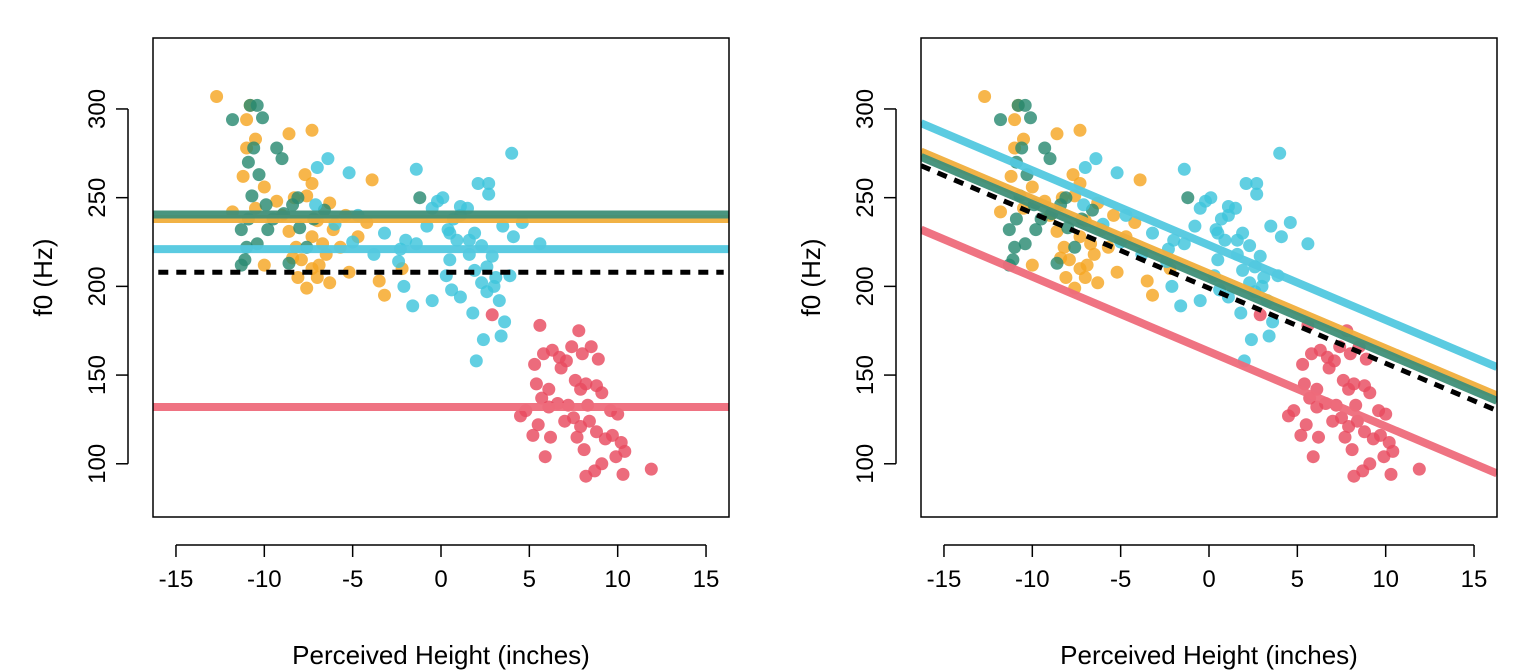  Describe the element at coordinates (1032, 579) in the screenshot. I see `x-tick-label: -10` at that location.